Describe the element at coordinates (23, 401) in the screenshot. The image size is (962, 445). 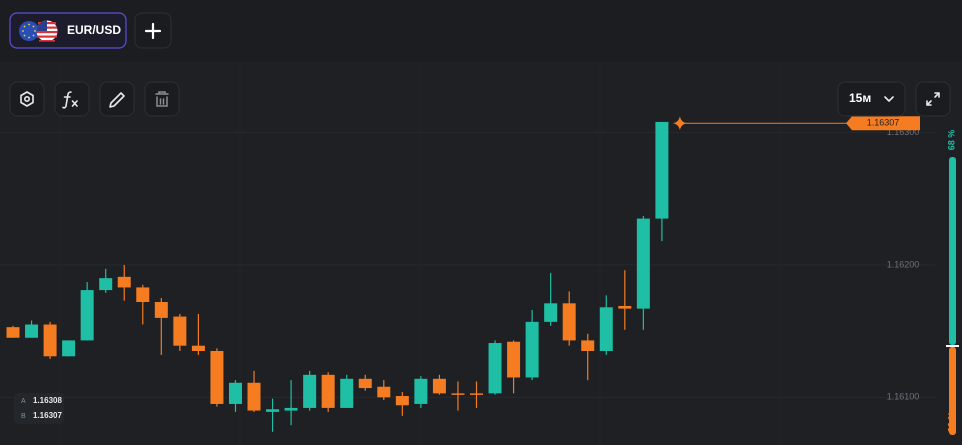
I see `quote-name: A` at that location.